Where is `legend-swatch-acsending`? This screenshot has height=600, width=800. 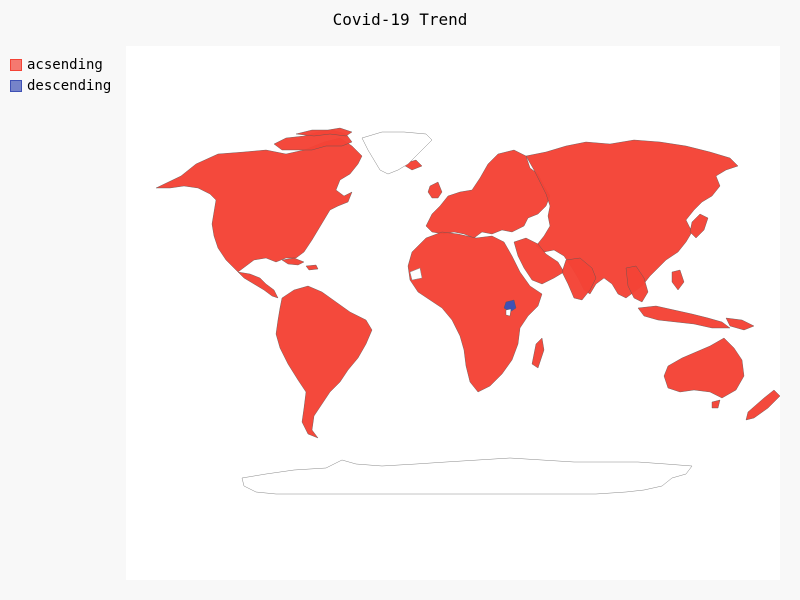
legend-swatch-acsending is located at coordinates (16, 64).